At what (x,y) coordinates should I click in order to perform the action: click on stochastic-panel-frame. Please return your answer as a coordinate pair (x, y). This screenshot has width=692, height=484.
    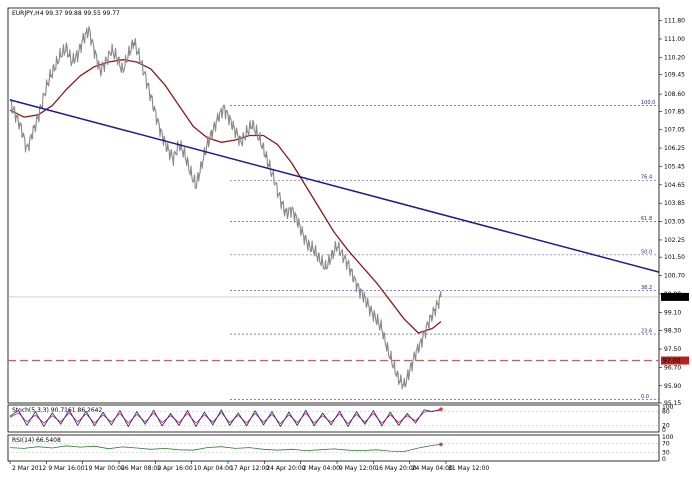
    Looking at the image, I should click on (333, 418).